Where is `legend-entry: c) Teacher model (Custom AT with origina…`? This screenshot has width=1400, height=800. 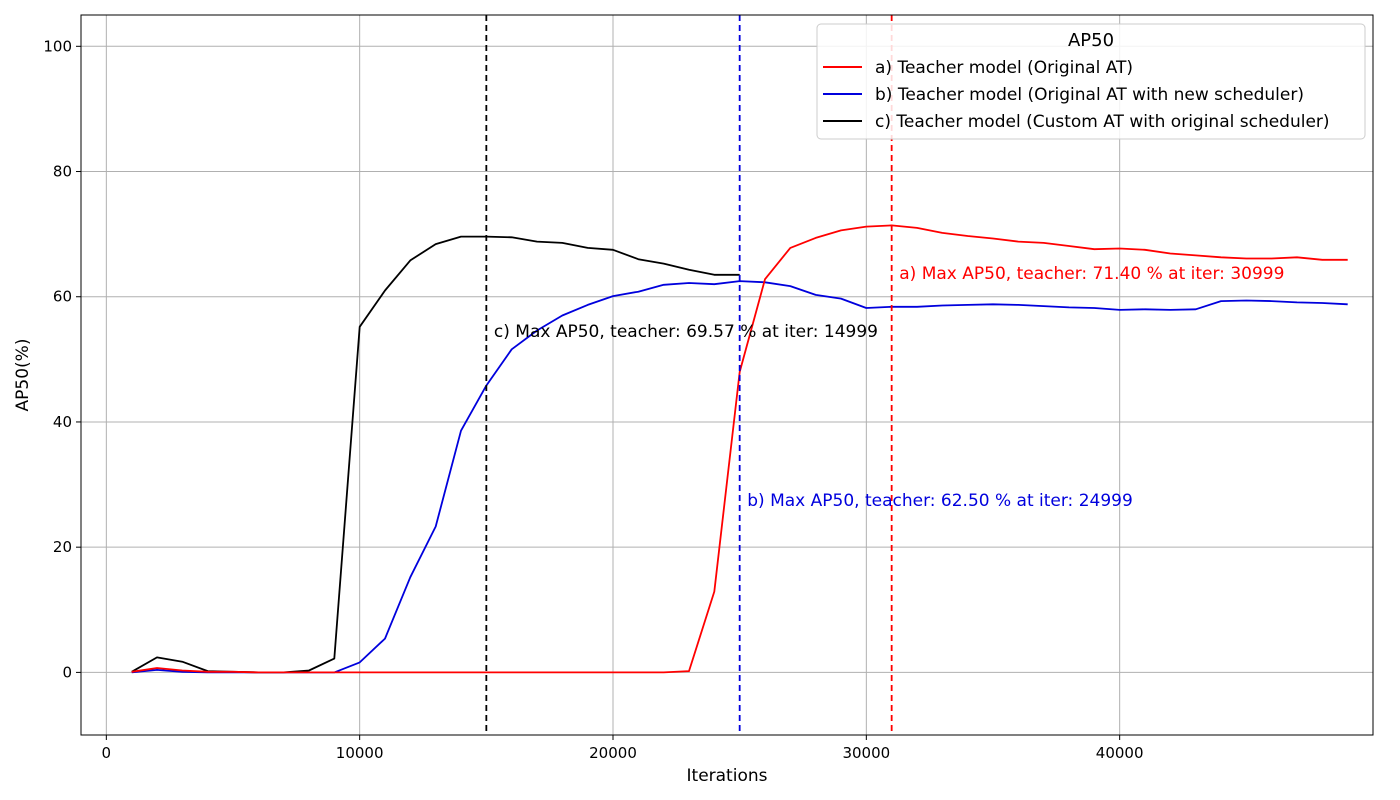
legend-entry: c) Teacher model (Custom AT with origina… is located at coordinates (1102, 122).